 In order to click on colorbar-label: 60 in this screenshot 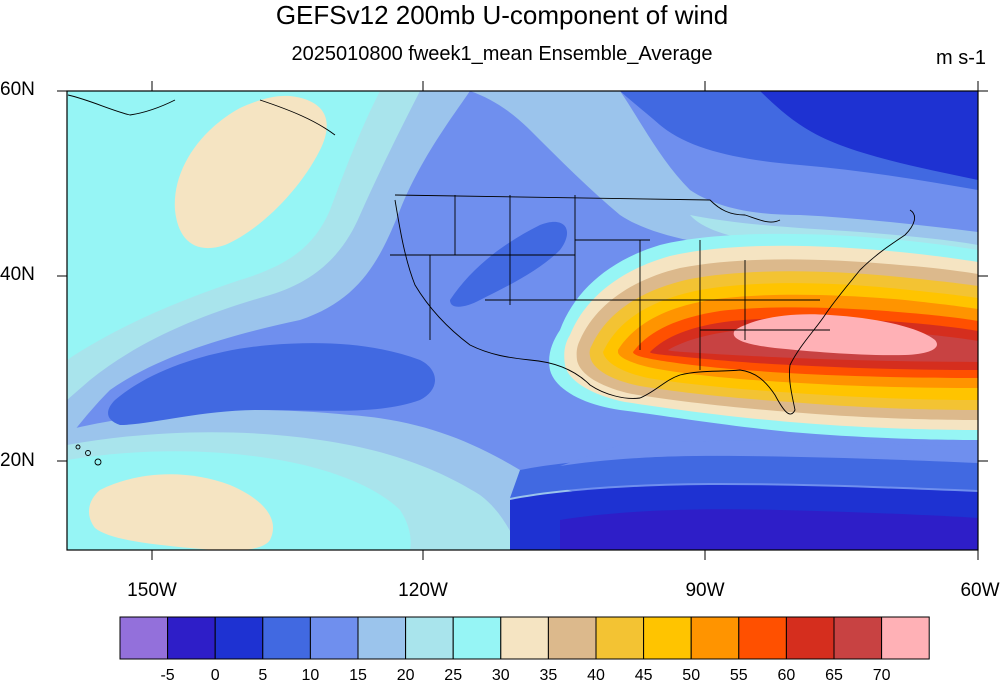, I will do `click(786, 675)`.